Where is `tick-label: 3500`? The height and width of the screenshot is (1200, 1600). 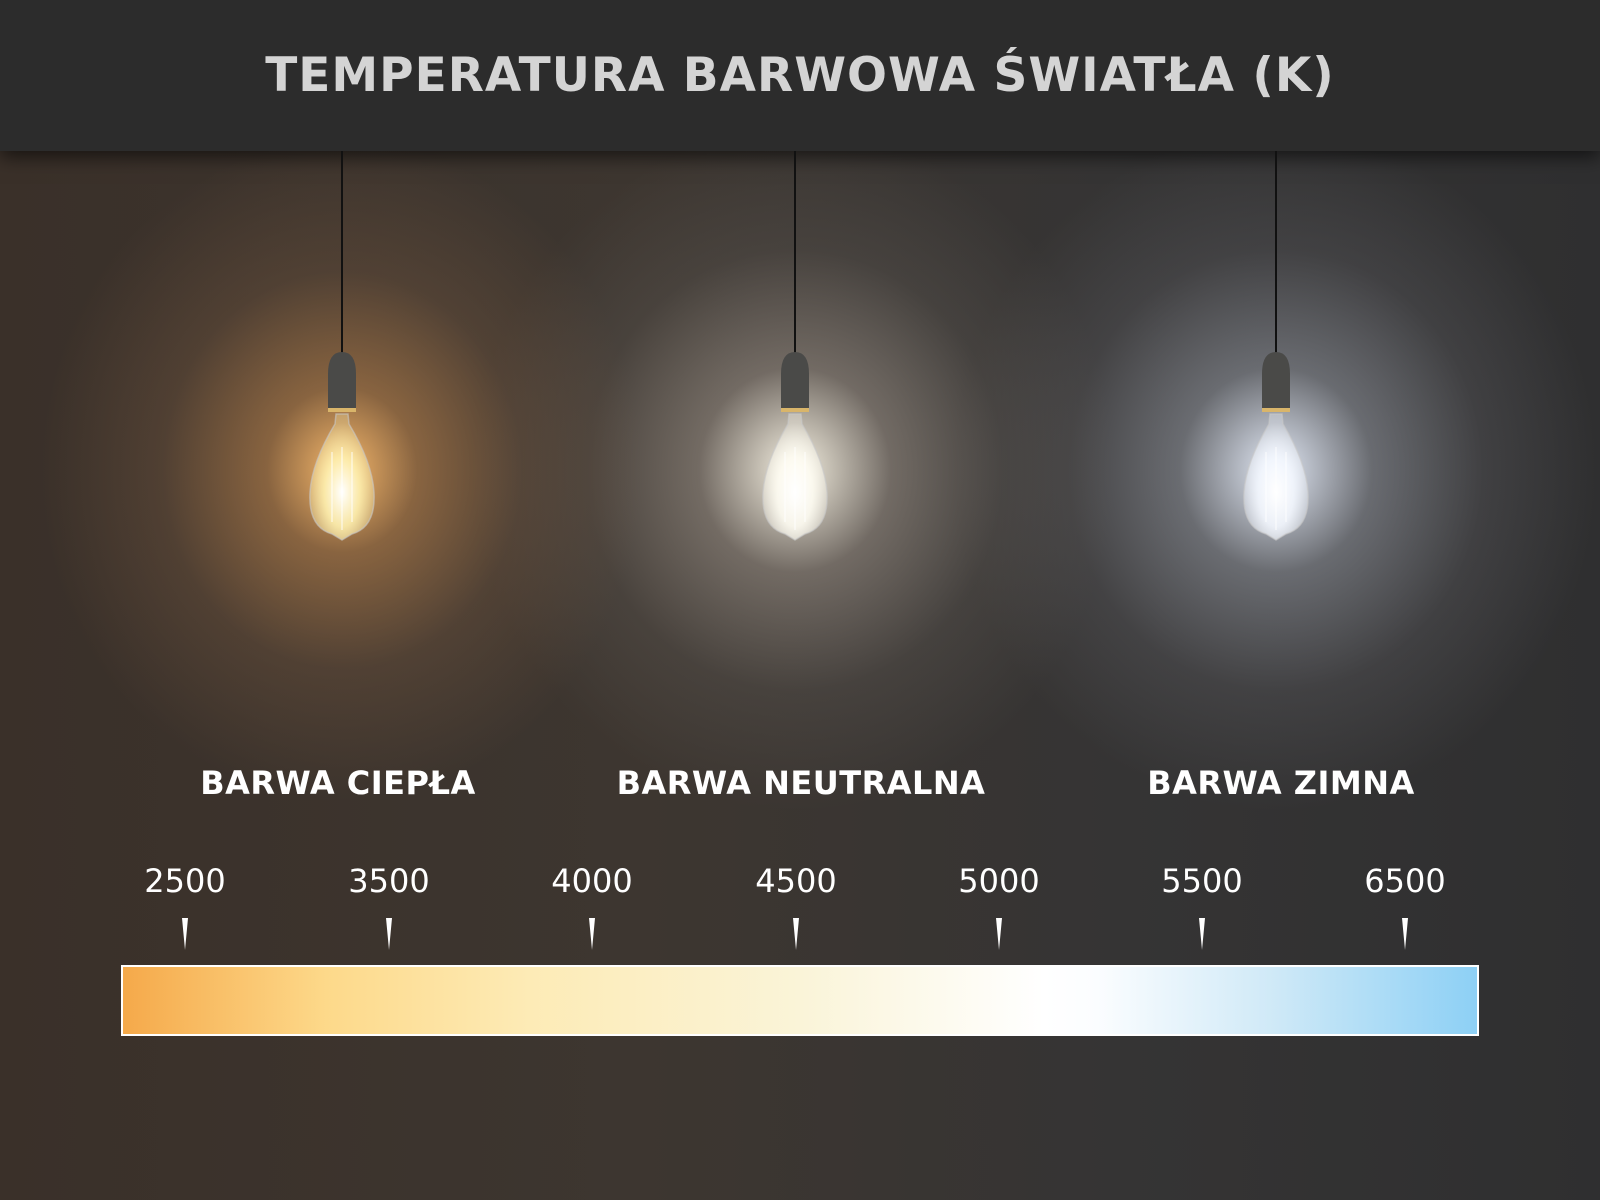
tick-label: 3500 is located at coordinates (389, 881).